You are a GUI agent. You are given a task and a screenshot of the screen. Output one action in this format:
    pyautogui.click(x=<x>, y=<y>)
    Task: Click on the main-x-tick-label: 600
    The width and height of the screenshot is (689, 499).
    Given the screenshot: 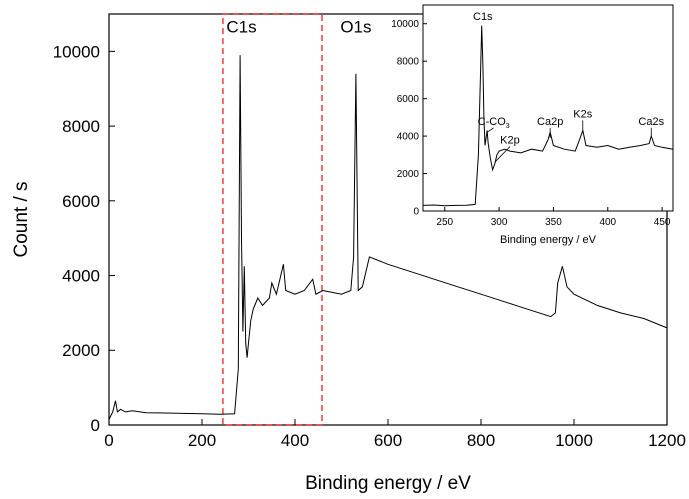 What is the action you would take?
    pyautogui.click(x=388, y=440)
    